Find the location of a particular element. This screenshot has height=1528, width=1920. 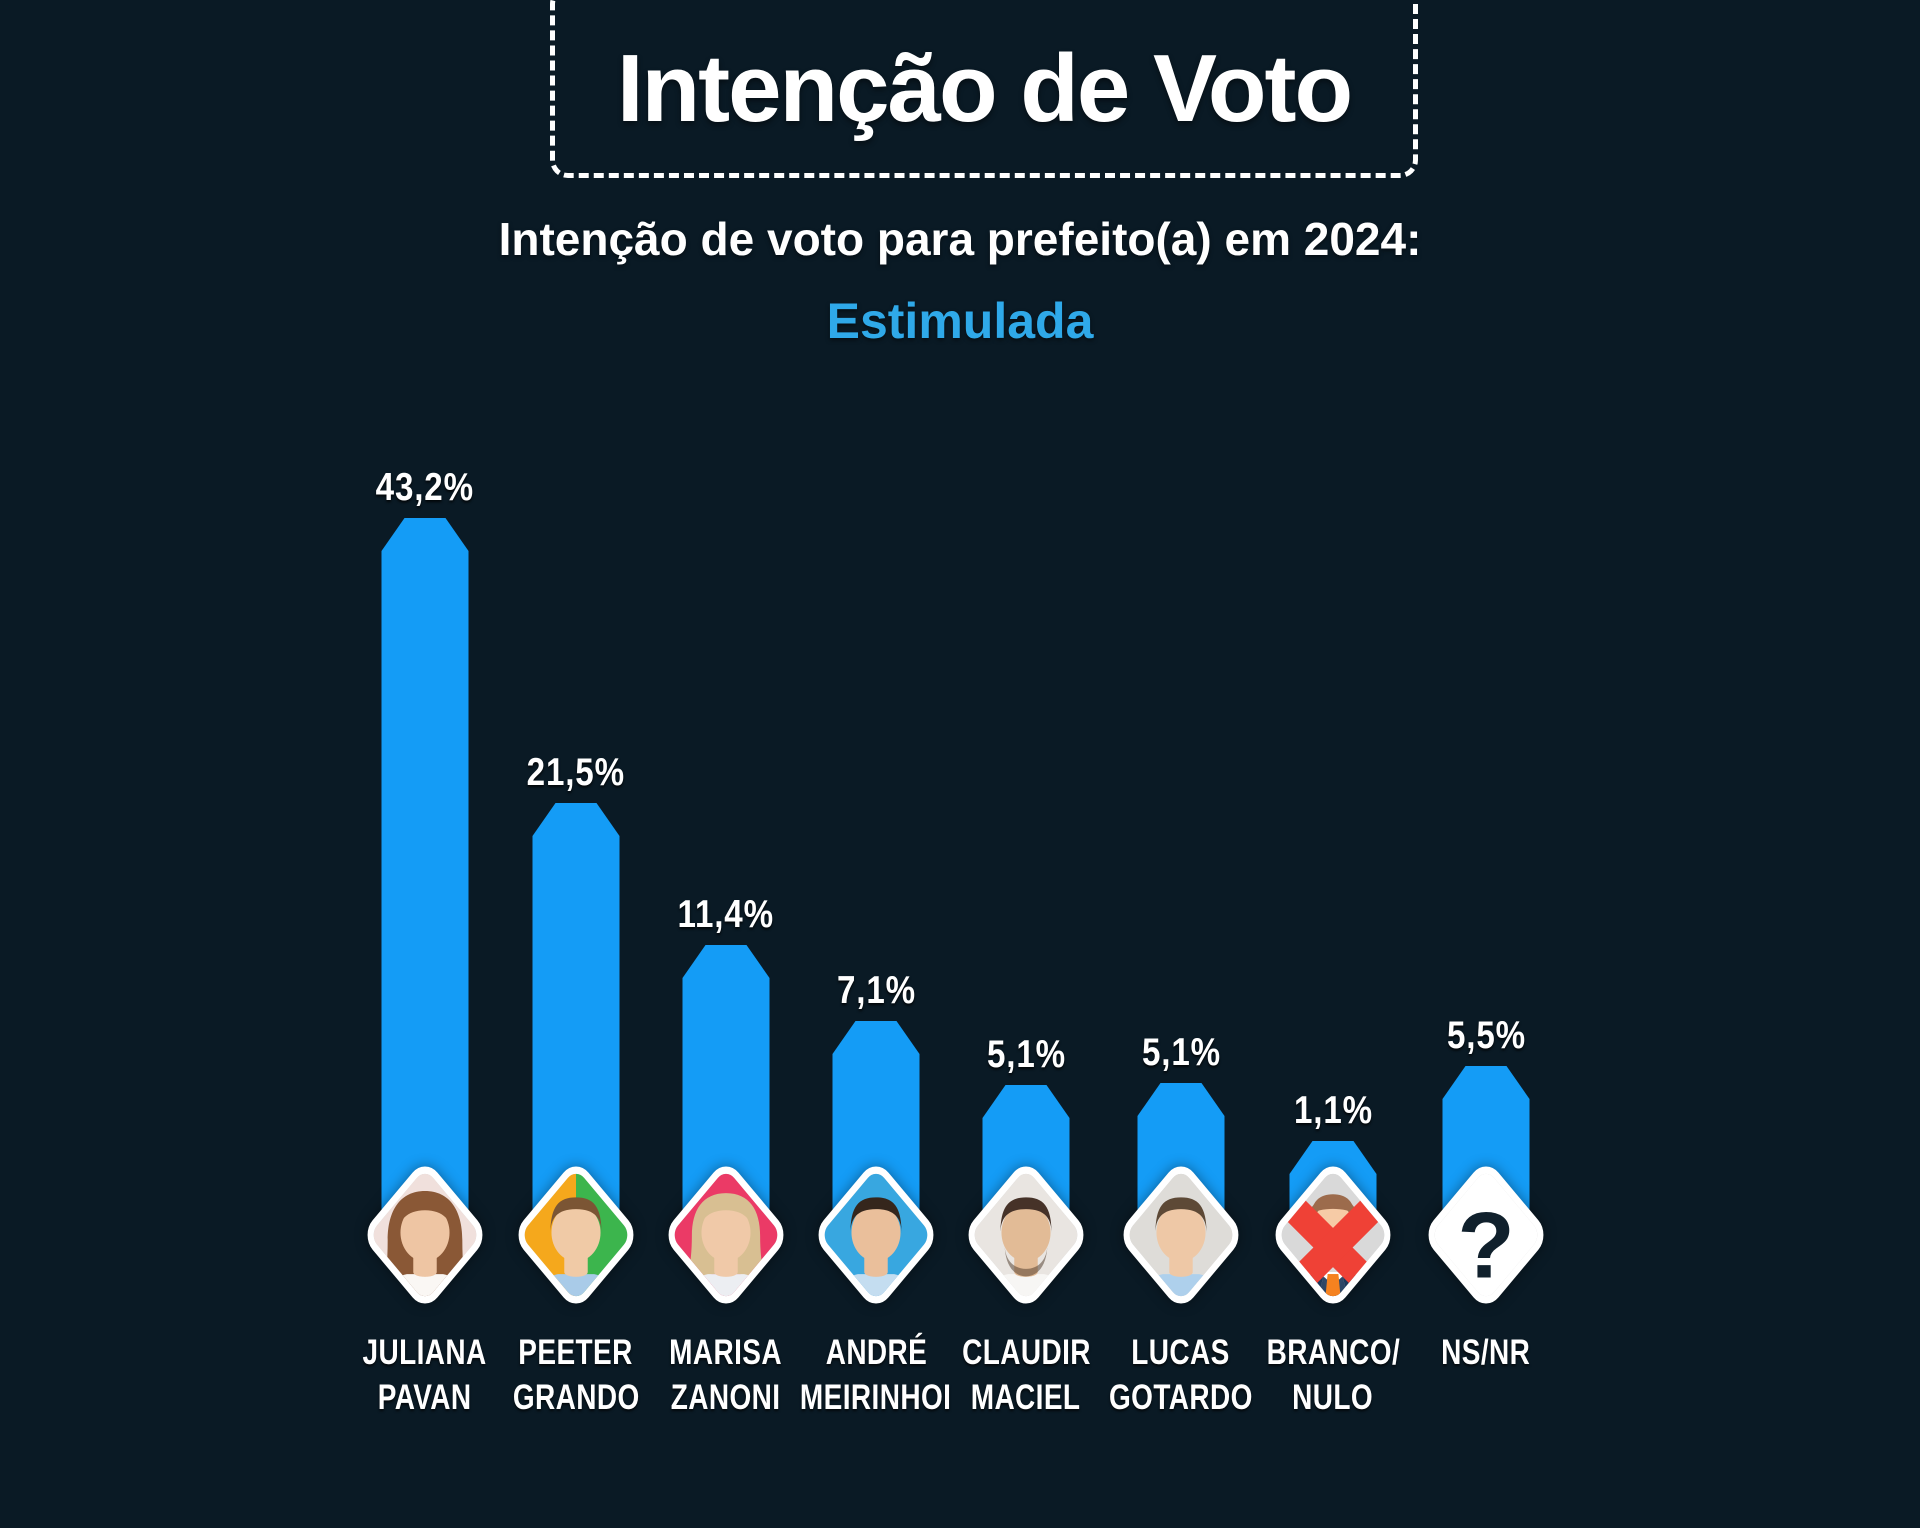

bar-value-label: 5,5% is located at coordinates (1486, 1035).